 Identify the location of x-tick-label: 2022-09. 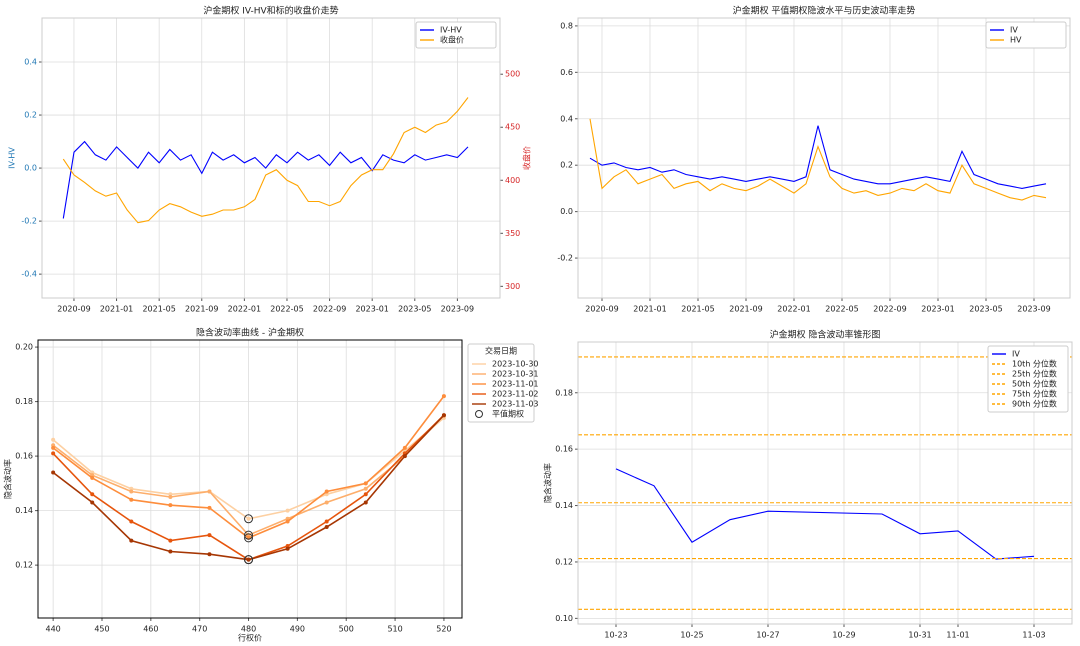
(889, 309).